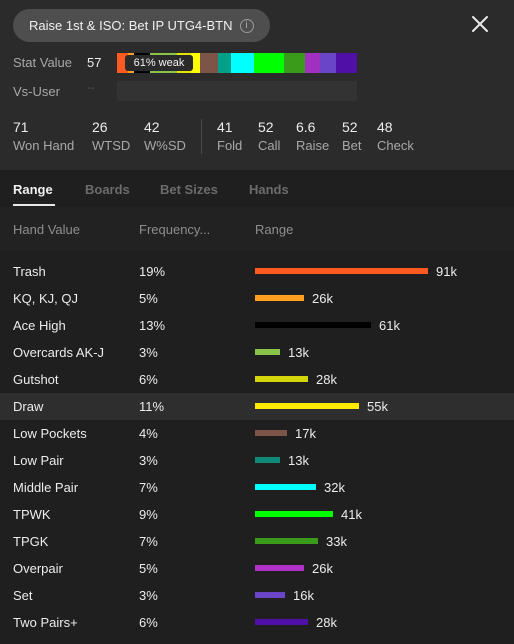 This screenshot has height=644, width=514. What do you see at coordinates (257, 298) in the screenshot?
I see `table-row: KQ, KJ, QJ 5% 26k` at bounding box center [257, 298].